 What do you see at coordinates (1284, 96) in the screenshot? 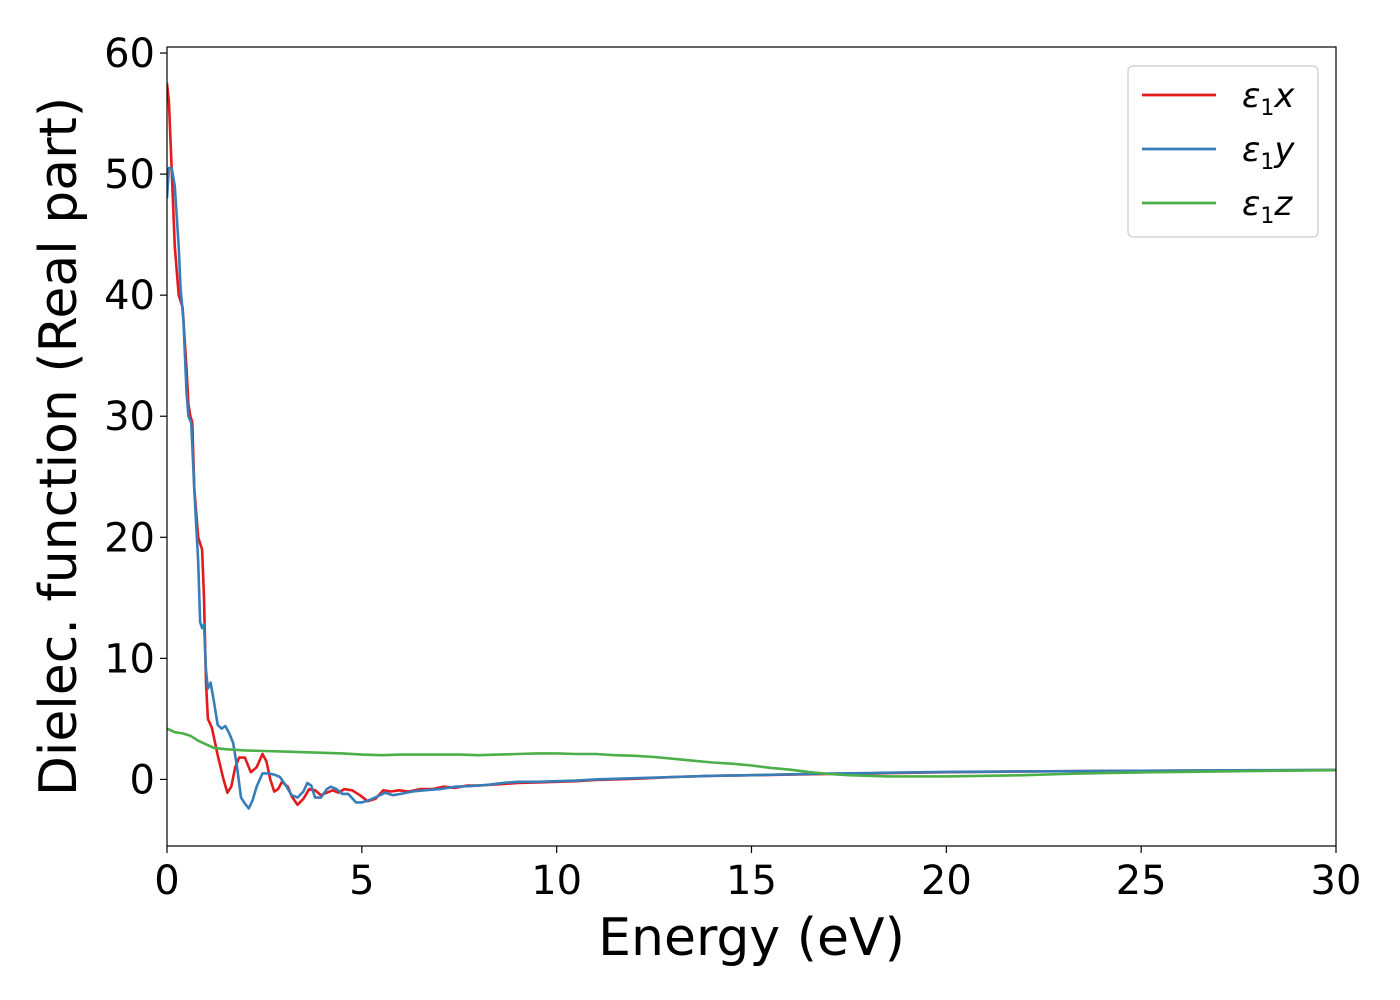
I see `legend-variable: x` at bounding box center [1284, 96].